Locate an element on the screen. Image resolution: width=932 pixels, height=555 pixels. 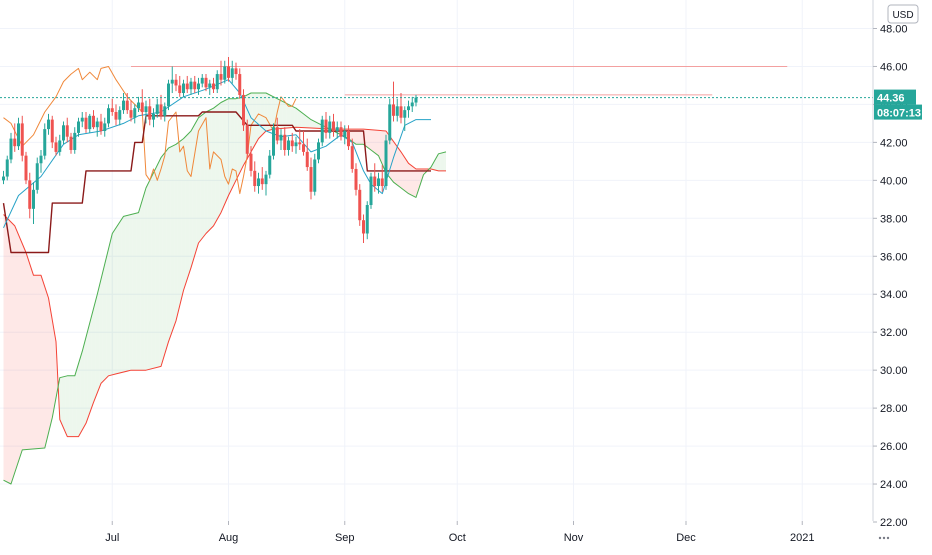
price-tick-label: 38.00 is located at coordinates (894, 219).